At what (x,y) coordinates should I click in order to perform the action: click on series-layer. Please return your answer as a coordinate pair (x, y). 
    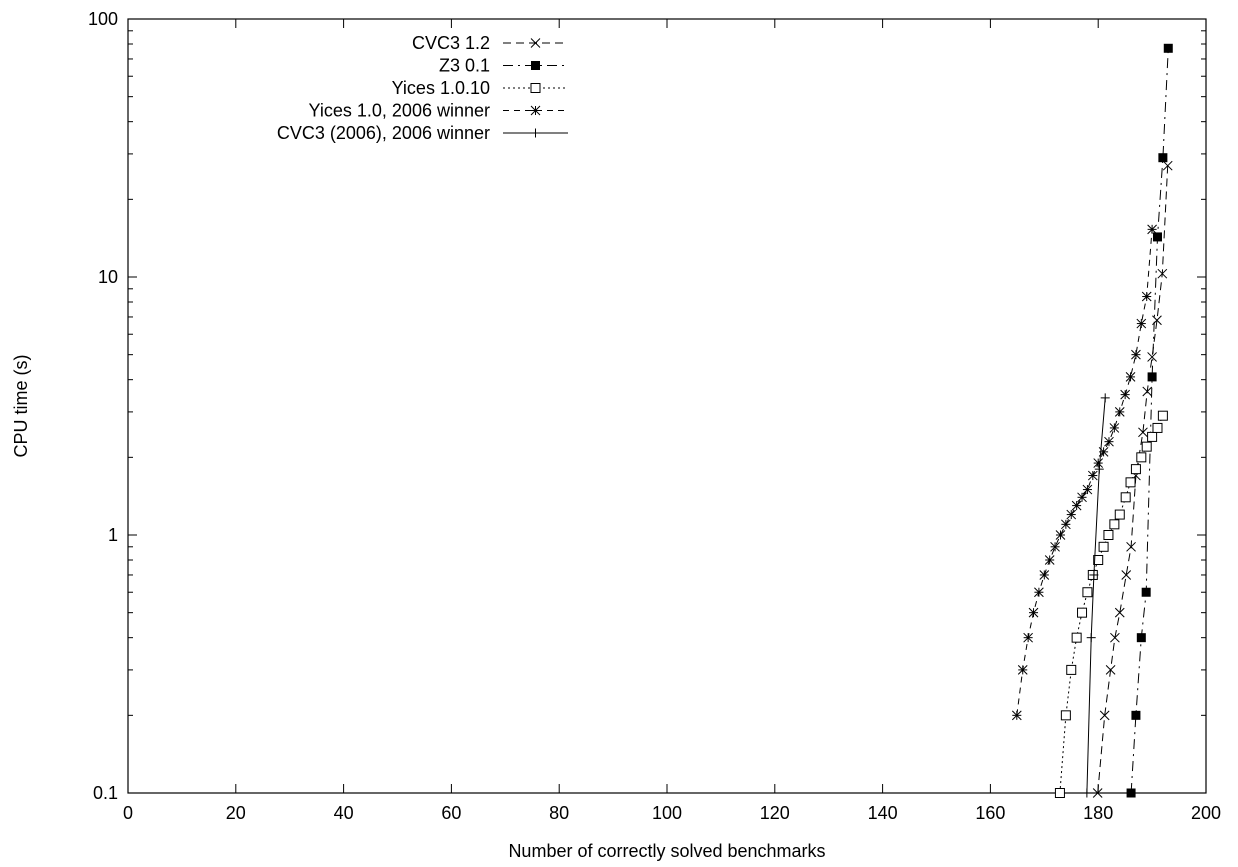
    Looking at the image, I should click on (1092, 420).